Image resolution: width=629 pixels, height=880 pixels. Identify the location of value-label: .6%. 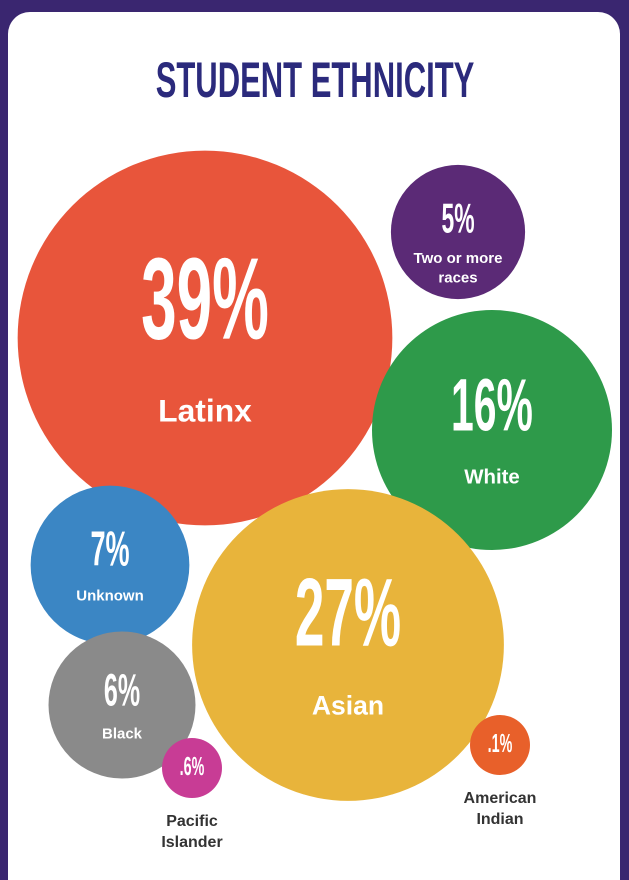
(192, 766).